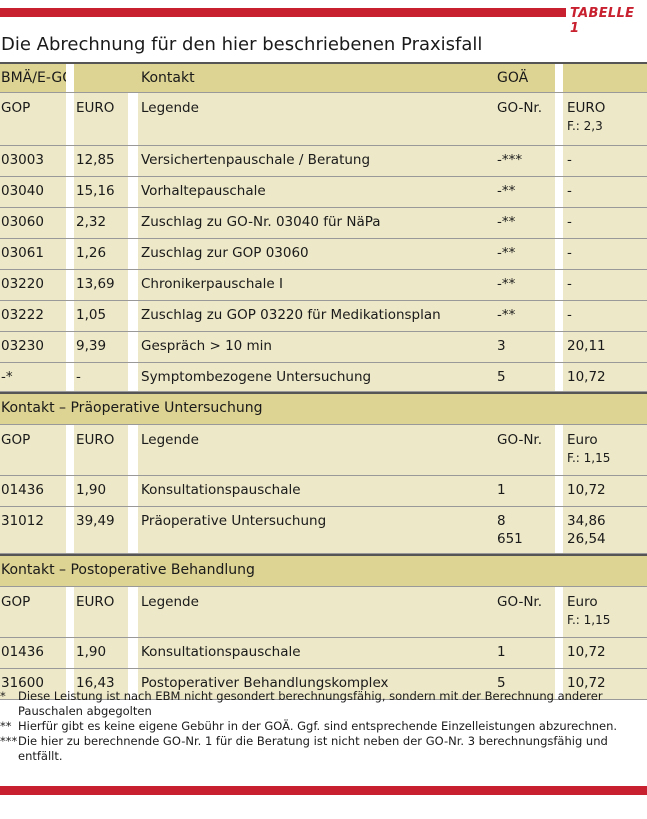 The width and height of the screenshot is (647, 819). What do you see at coordinates (95, 521) in the screenshot?
I see `row-euro: 39,49` at bounding box center [95, 521].